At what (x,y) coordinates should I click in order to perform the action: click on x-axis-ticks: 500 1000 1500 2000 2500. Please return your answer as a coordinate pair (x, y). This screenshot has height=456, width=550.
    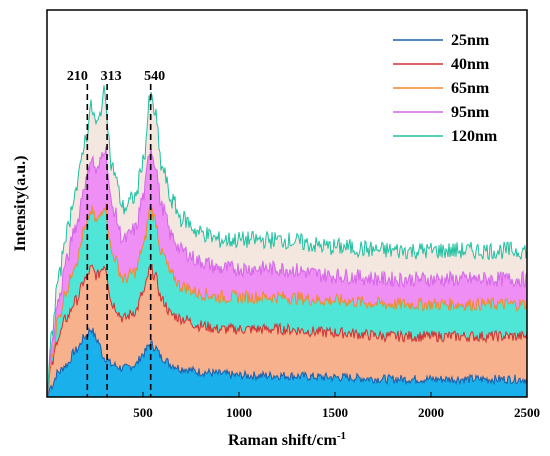
    Looking at the image, I should click on (336, 406).